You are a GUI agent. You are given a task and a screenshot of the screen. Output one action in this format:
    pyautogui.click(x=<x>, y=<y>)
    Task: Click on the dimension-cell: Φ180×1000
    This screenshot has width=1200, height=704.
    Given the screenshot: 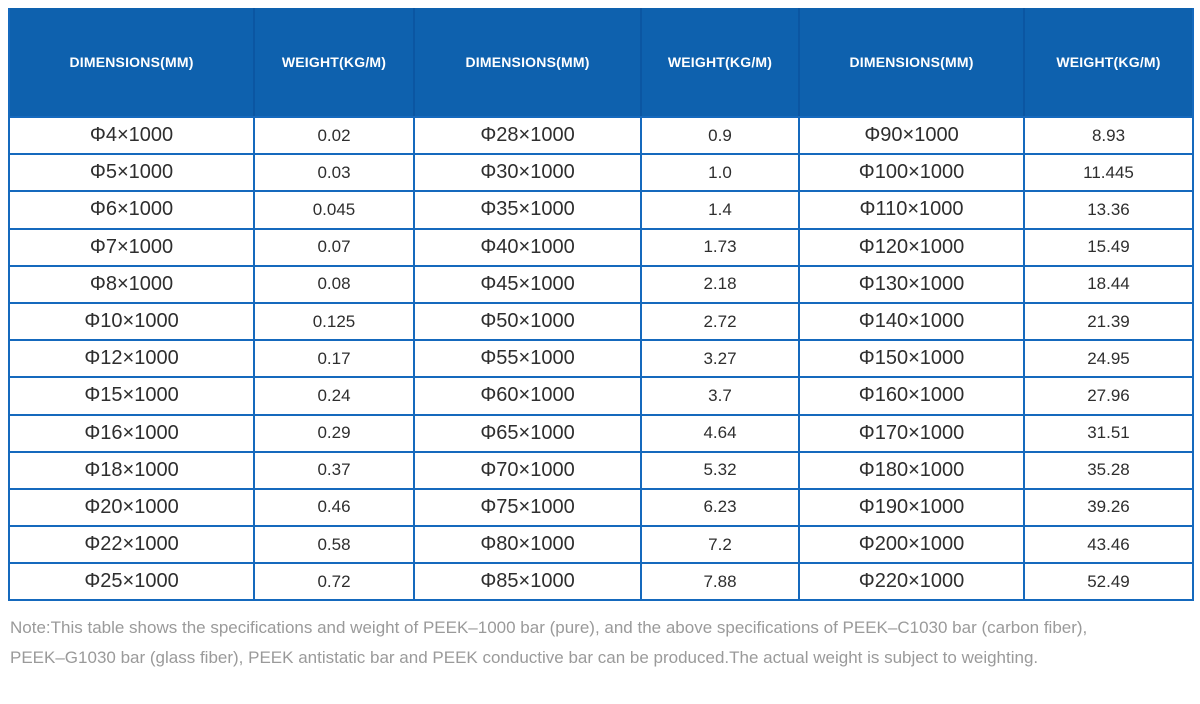 What is the action you would take?
    pyautogui.click(x=911, y=470)
    